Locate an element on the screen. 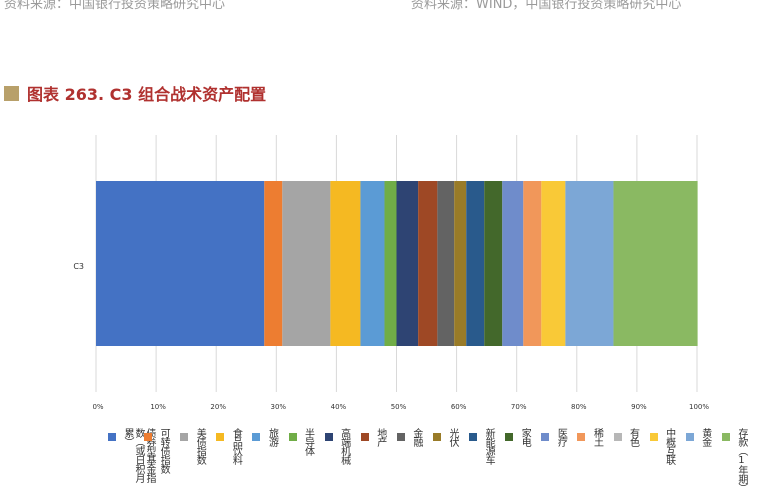  x-tick-label: 50% is located at coordinates (399, 407).